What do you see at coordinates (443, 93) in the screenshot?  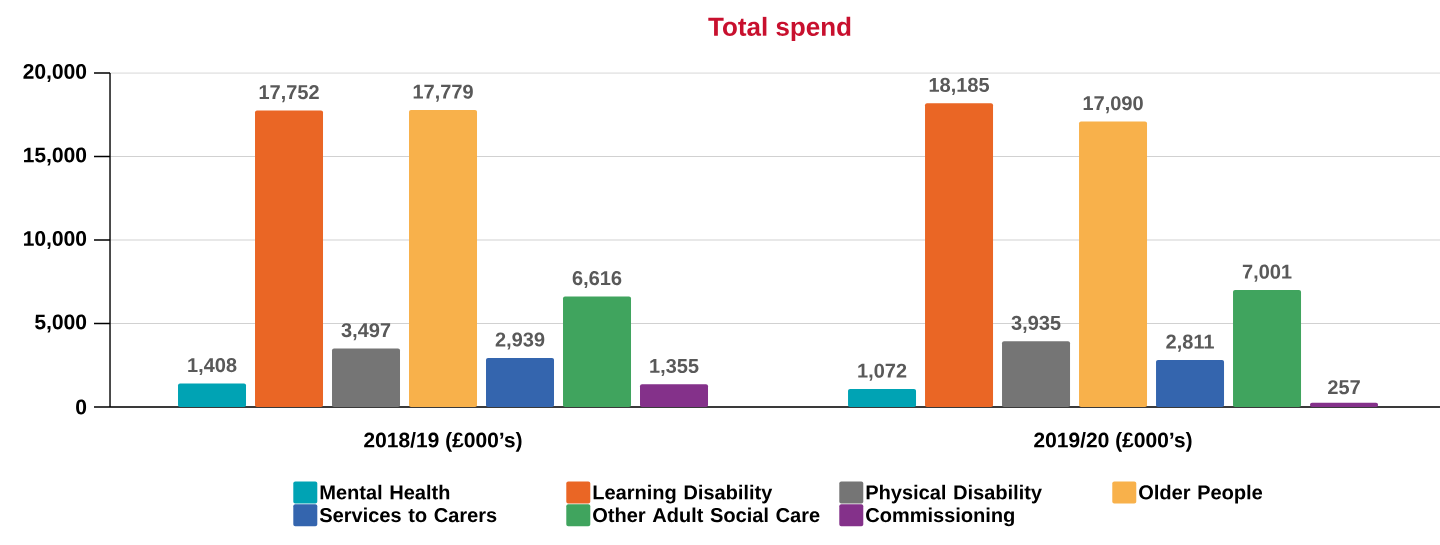 I see `data-label: 17,779` at bounding box center [443, 93].